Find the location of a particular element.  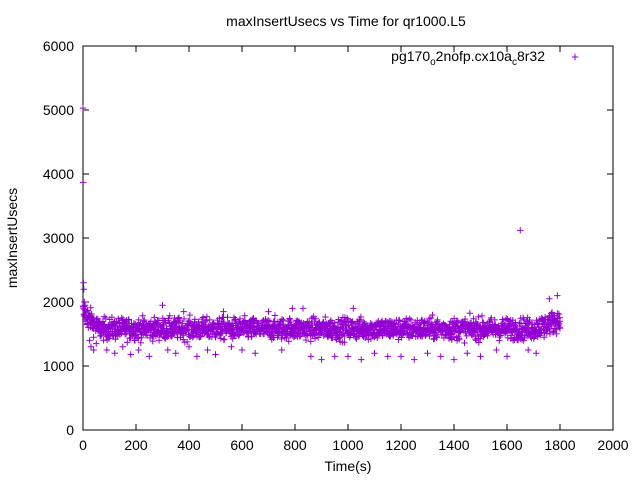

x-tick-label: 600 is located at coordinates (242, 445).